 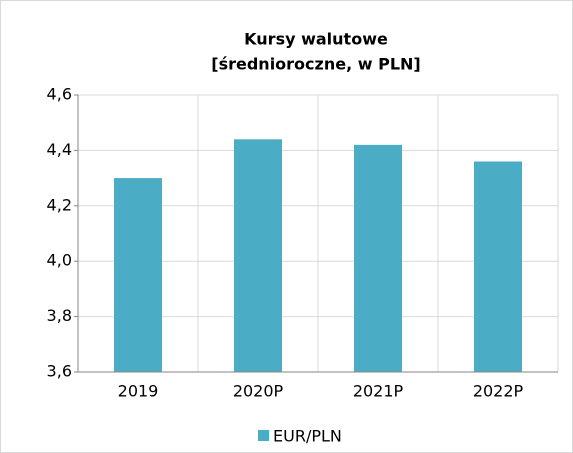 I want to click on x-tick-label: 2022P, so click(x=498, y=391).